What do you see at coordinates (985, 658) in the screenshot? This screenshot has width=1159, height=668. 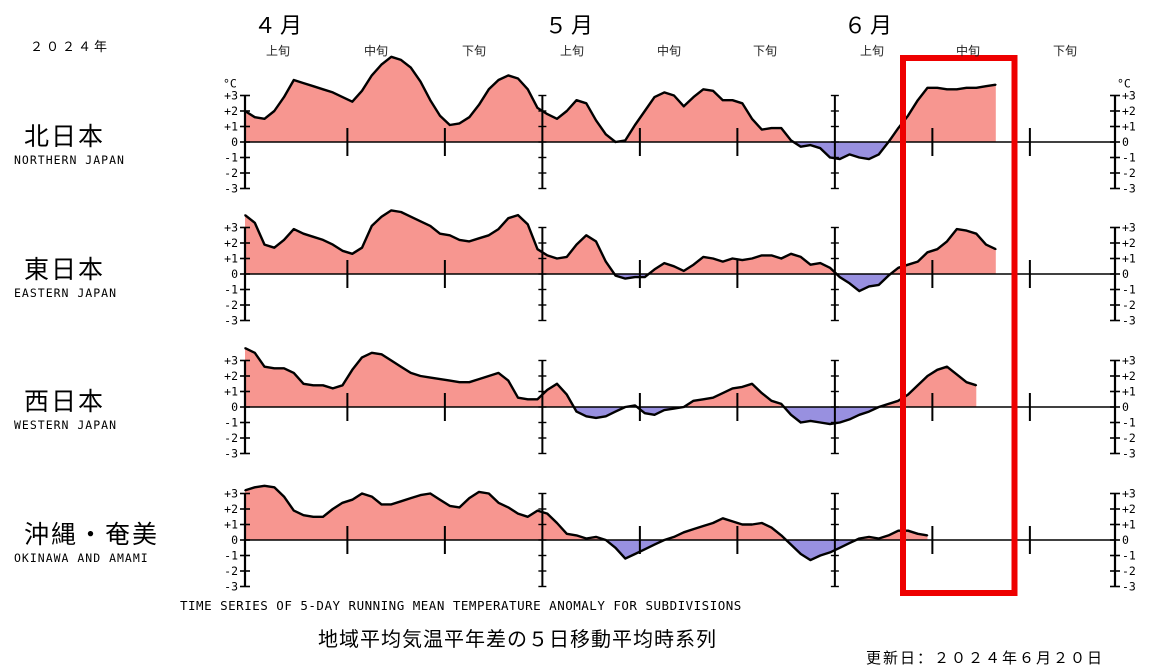 I see `updated-date: 更新日：２０２４年６月２０日` at bounding box center [985, 658].